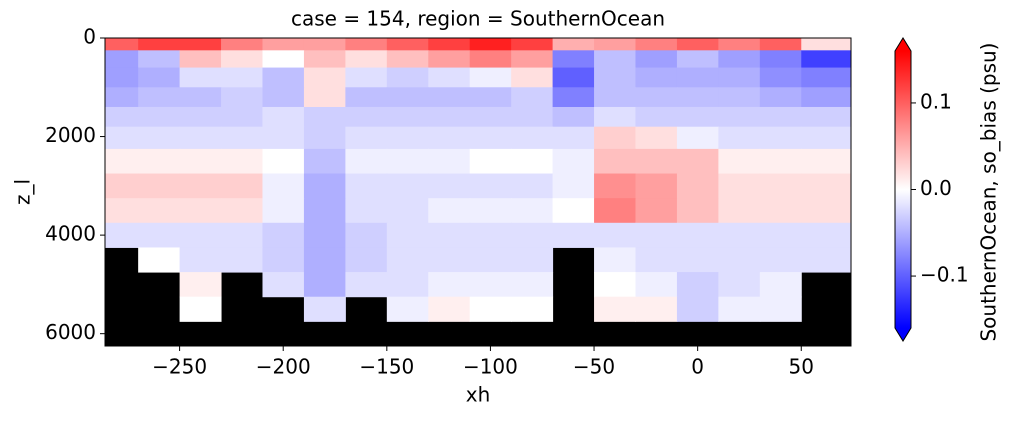 This screenshot has width=1012, height=421. What do you see at coordinates (989, 191) in the screenshot?
I see `colorbar-label: SouthernOcean, so_bias (psu)` at bounding box center [989, 191].